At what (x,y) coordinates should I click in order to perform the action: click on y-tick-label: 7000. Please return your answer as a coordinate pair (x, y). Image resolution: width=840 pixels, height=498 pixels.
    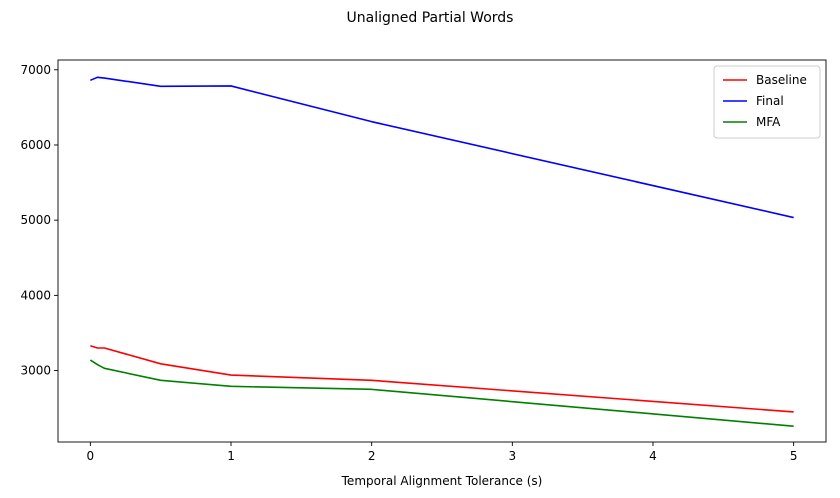
    Looking at the image, I should click on (35, 70).